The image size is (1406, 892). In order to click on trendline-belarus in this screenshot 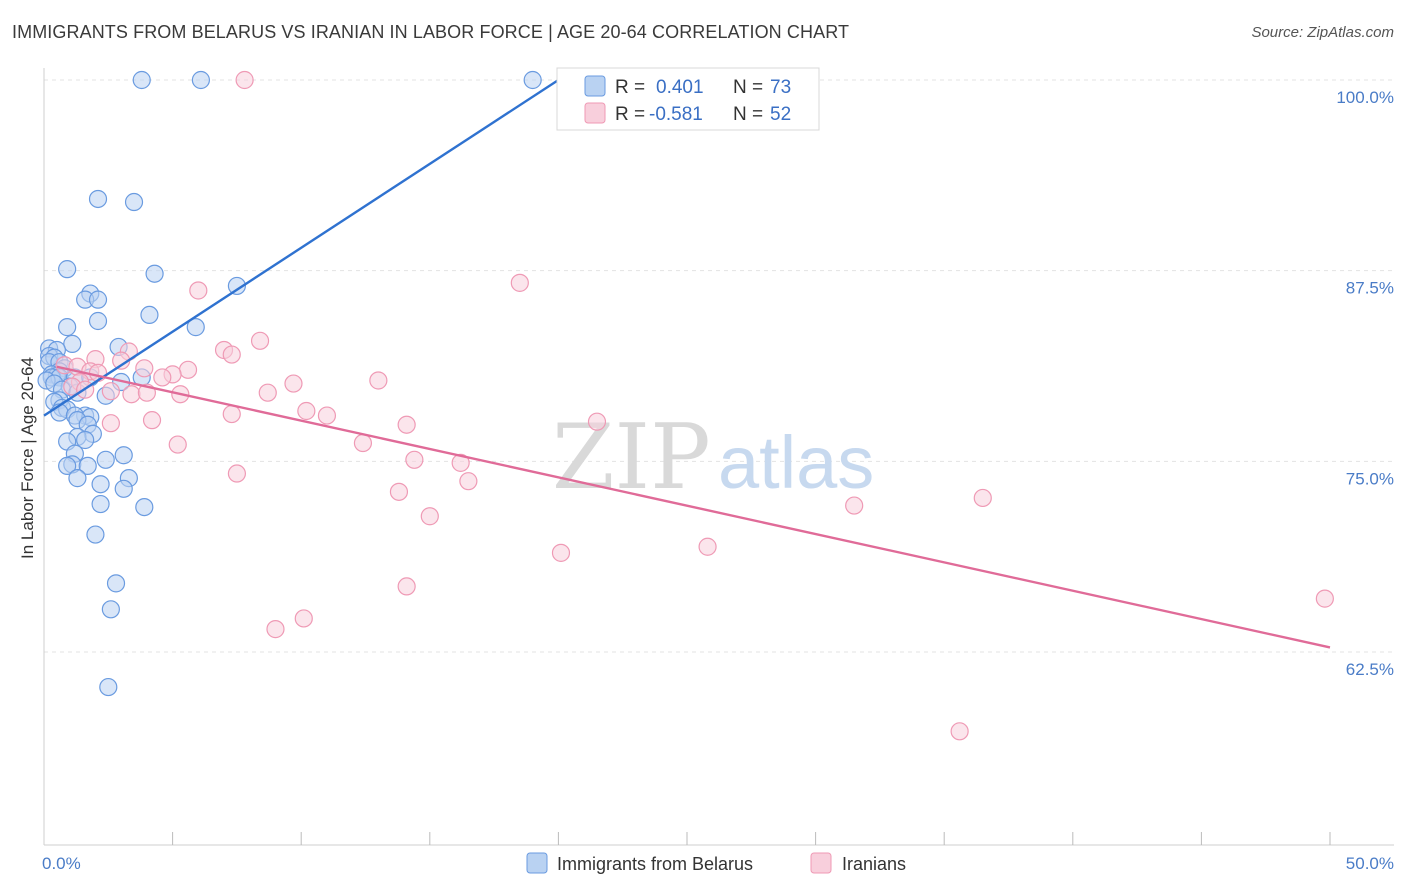, I will do `click(301, 247)`.